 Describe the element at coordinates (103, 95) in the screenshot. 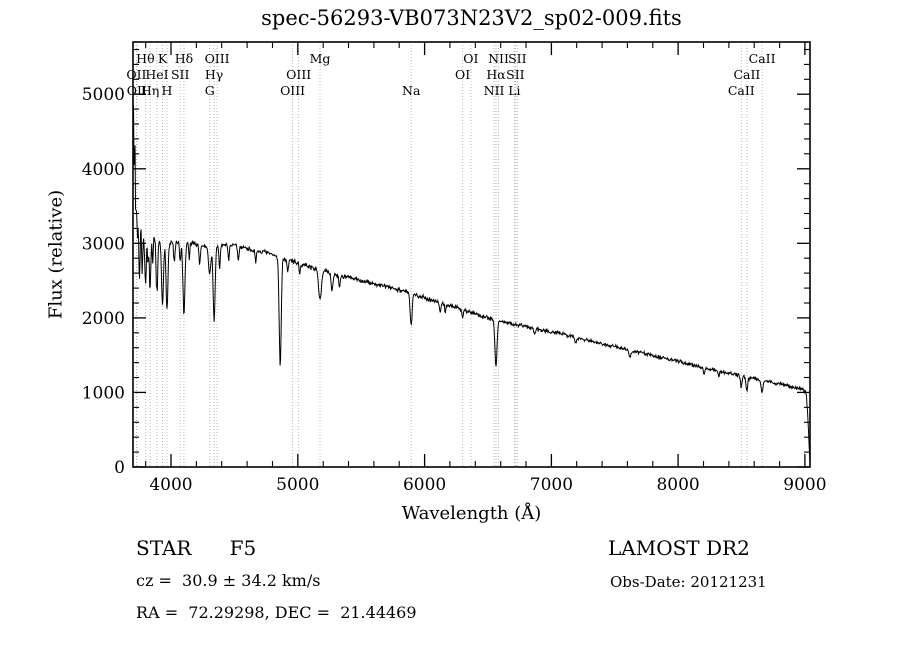

I see `y-tick-label: 5000` at that location.